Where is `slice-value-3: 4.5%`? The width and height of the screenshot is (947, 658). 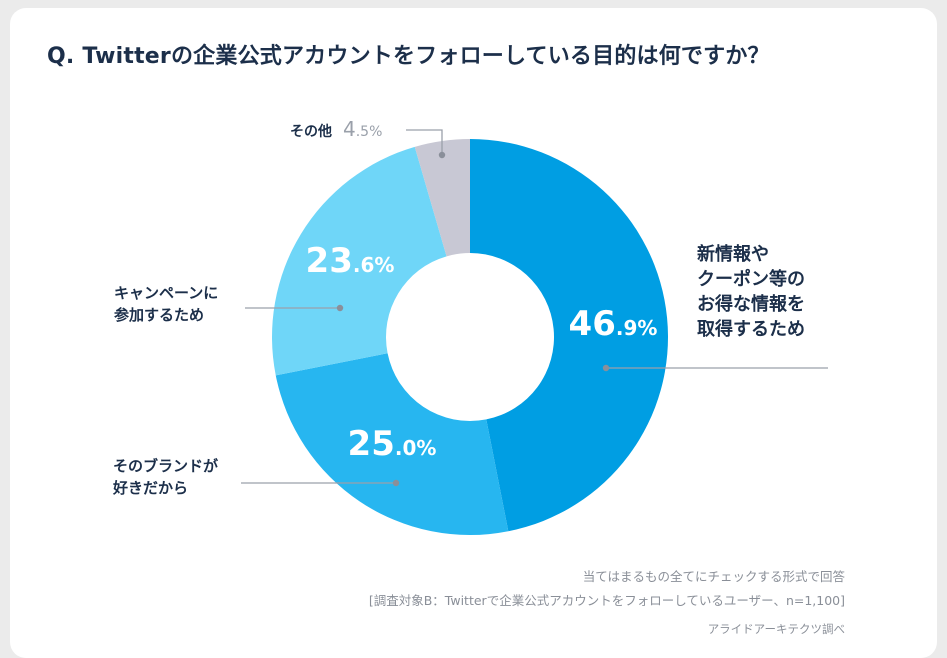
slice-value-3: 4.5% is located at coordinates (362, 129).